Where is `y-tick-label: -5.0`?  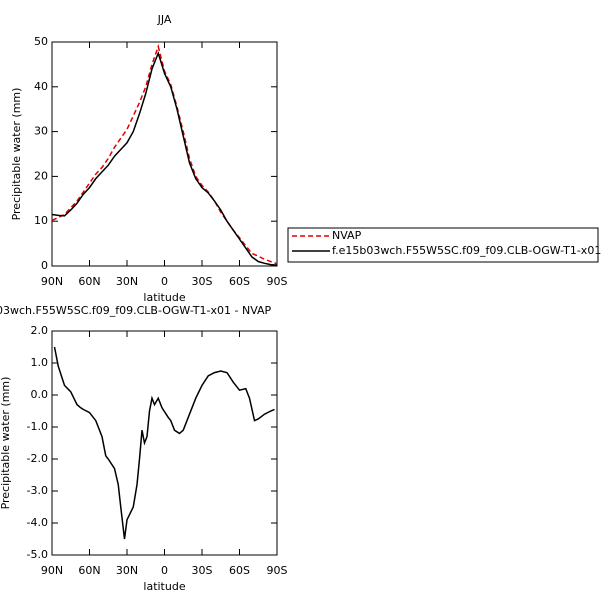 y-tick-label: -5.0 is located at coordinates (37, 554).